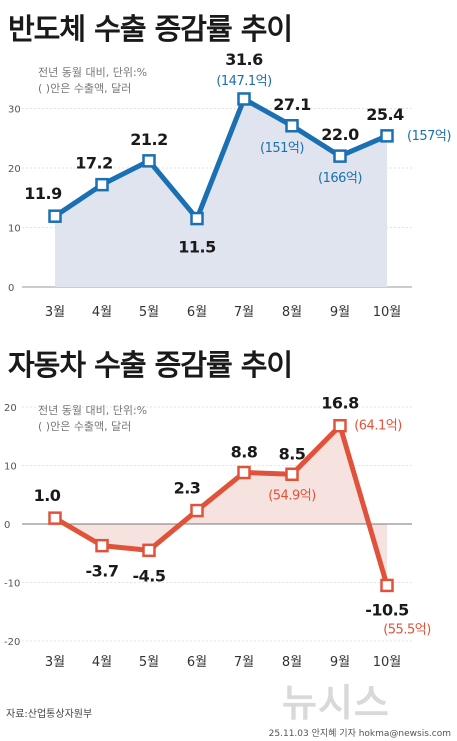 The width and height of the screenshot is (457, 741). I want to click on newsis-logo: 뉴시스, so click(336, 703).